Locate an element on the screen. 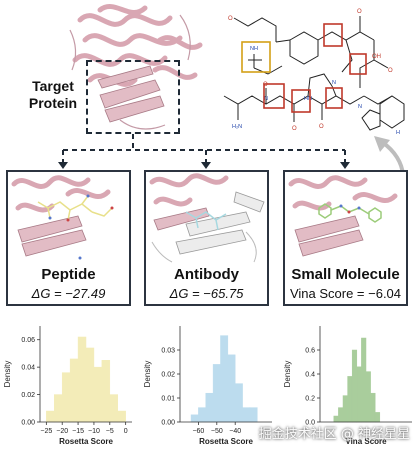  peptide-score-value: −27.49 is located at coordinates (85, 293).